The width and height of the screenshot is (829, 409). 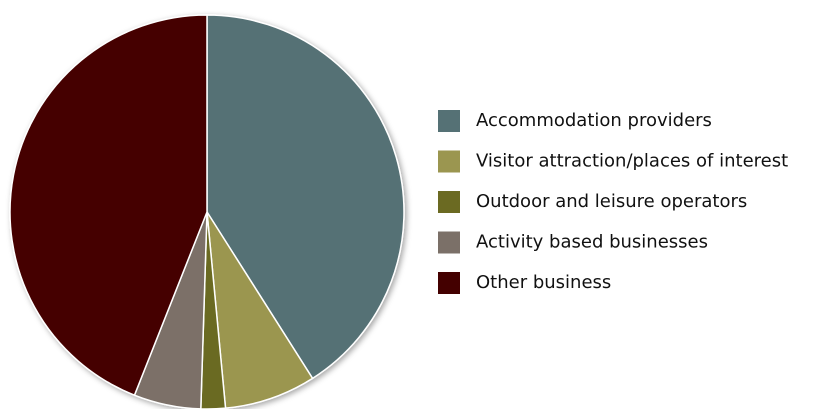 I want to click on legend-label: Other business, so click(x=543, y=282).